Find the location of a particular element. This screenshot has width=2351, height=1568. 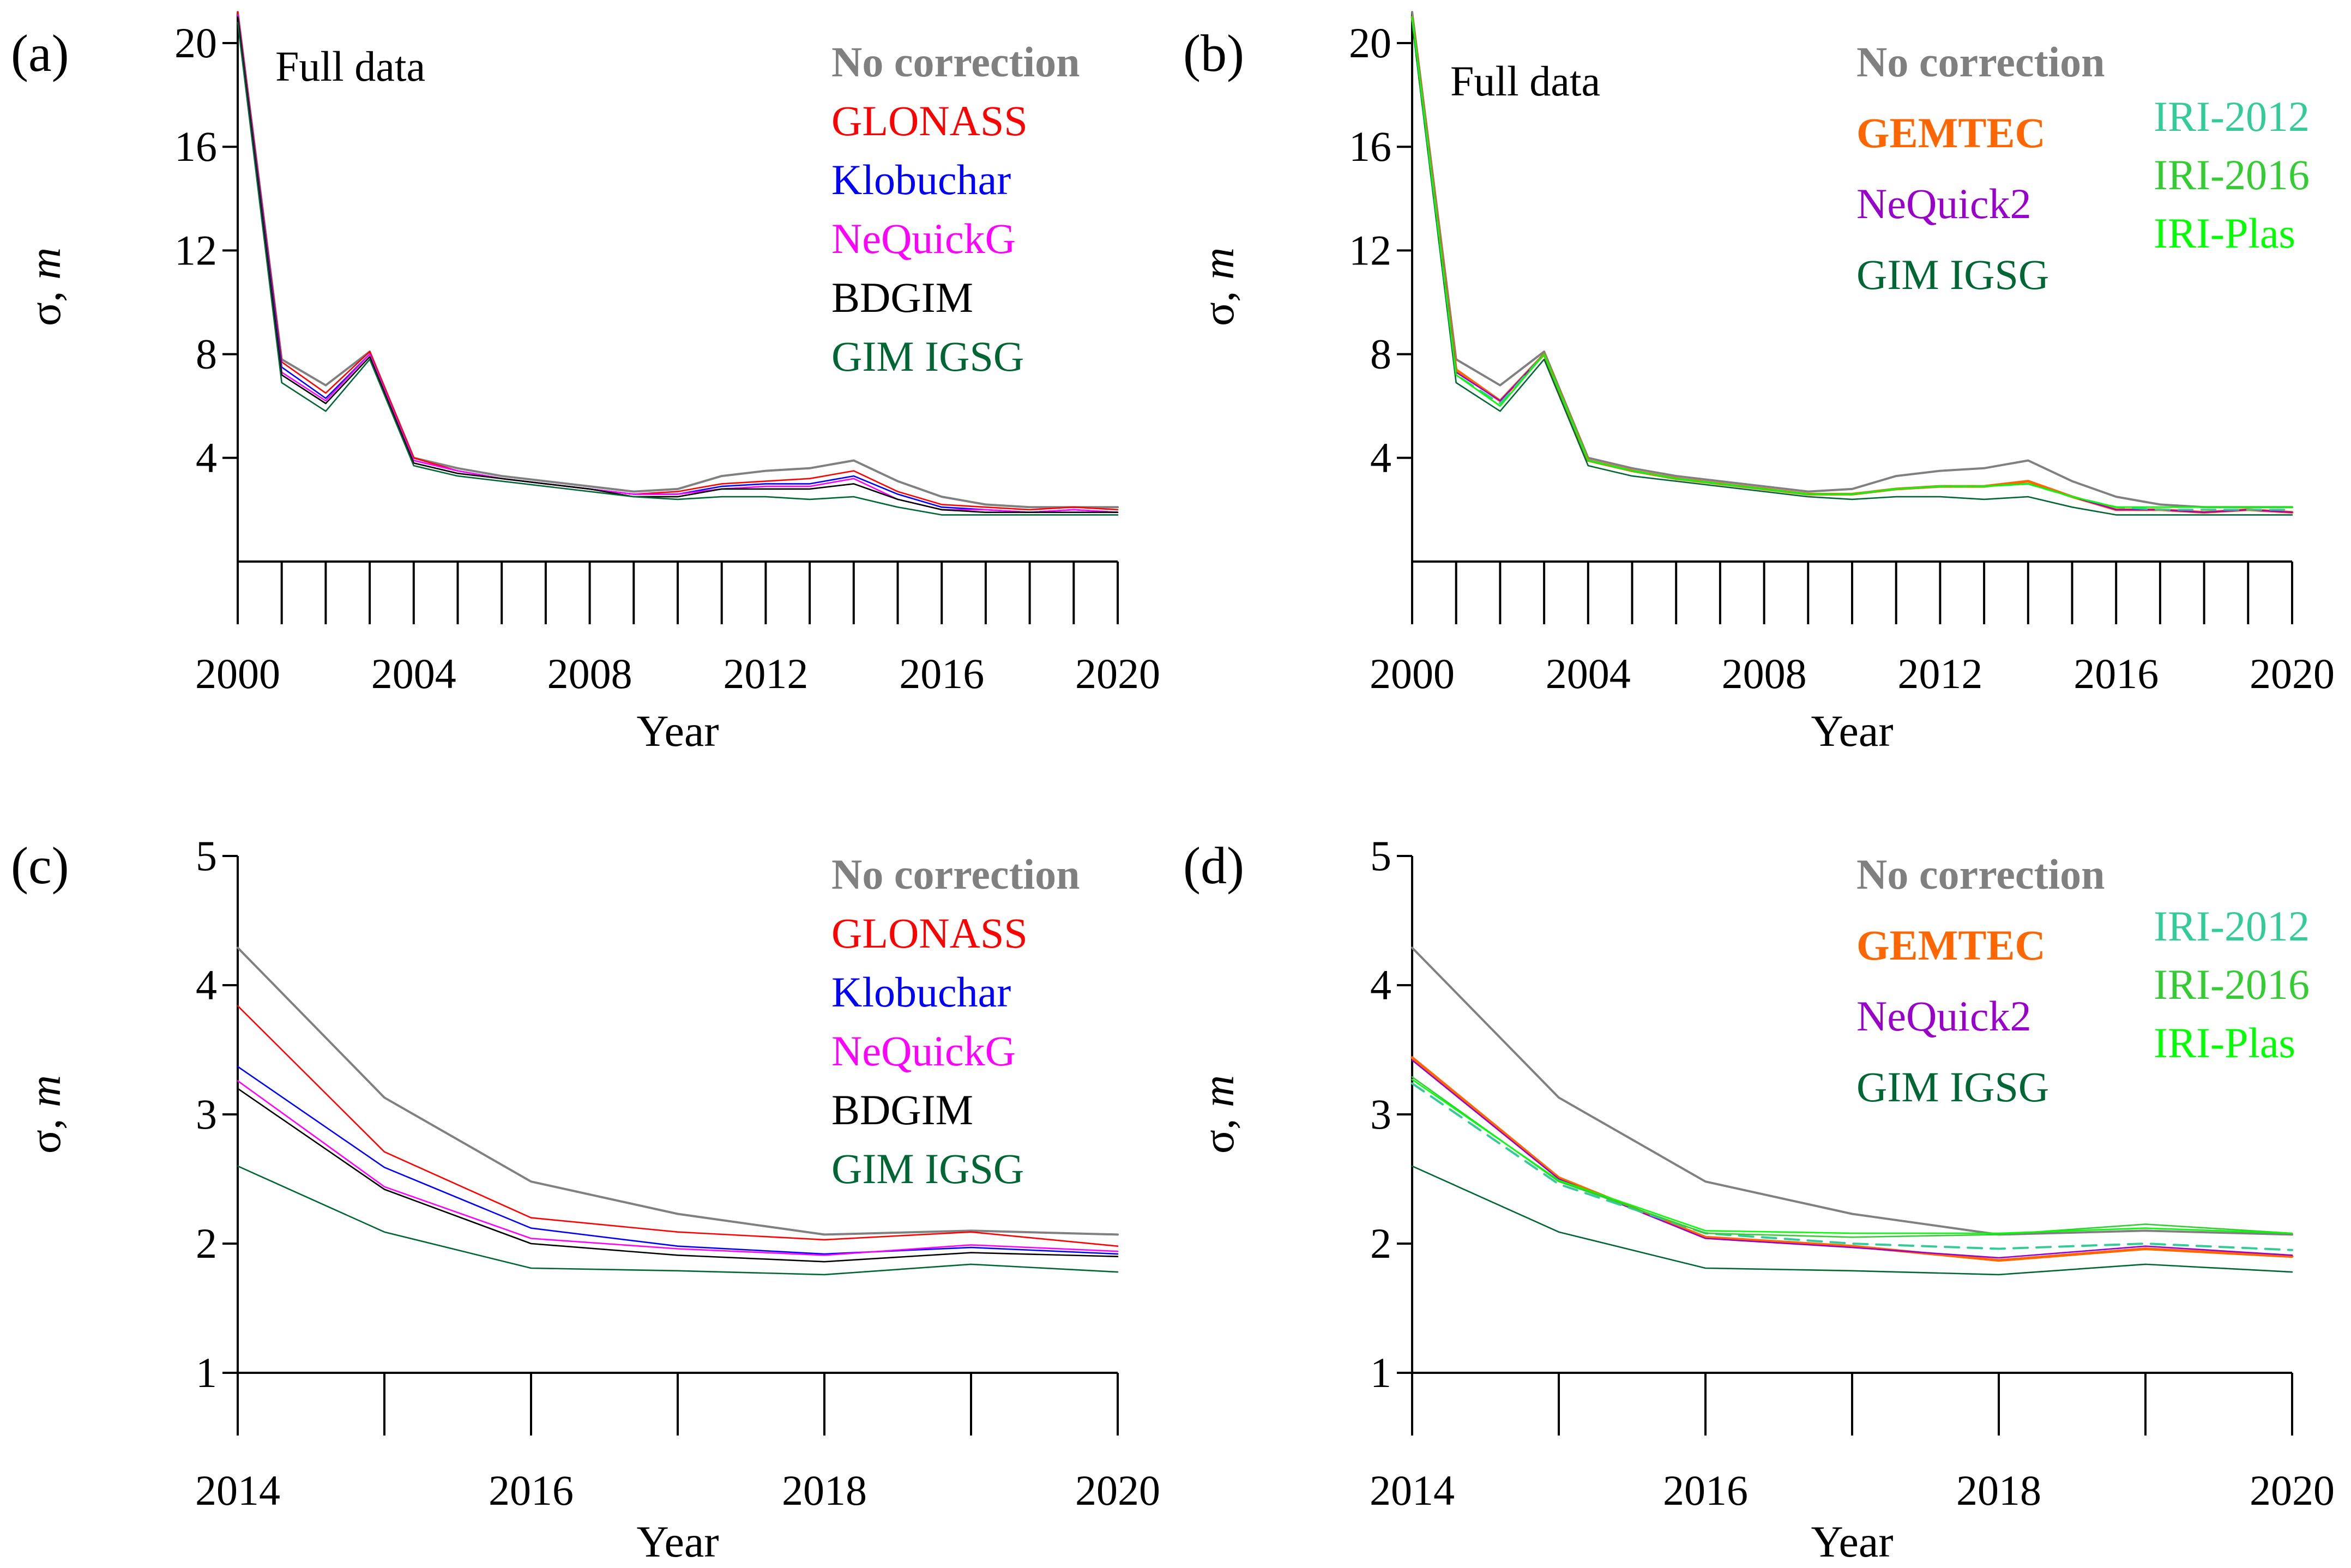

legend-entry: NeQuick2 is located at coordinates (1944, 1016).